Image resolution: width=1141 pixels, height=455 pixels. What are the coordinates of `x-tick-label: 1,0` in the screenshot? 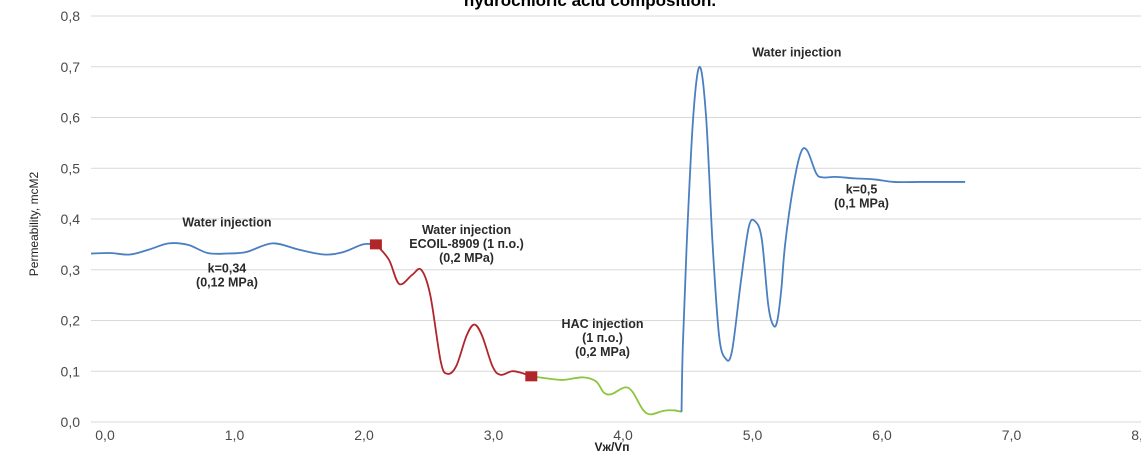 It's located at (235, 435).